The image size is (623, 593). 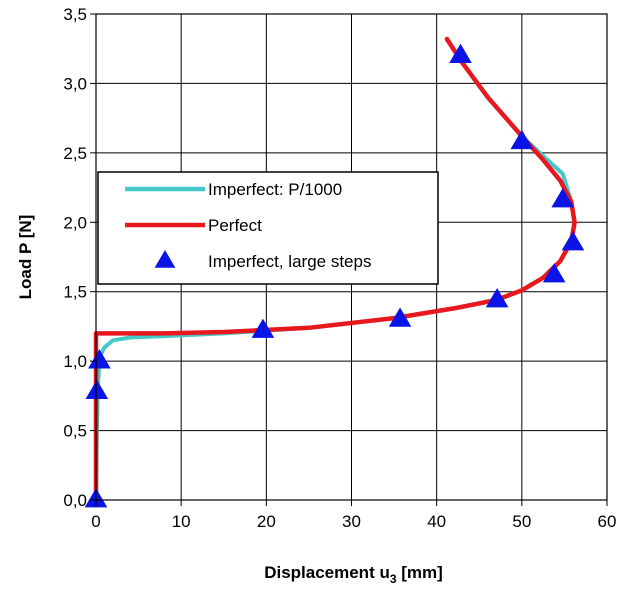 What do you see at coordinates (79, 257) in the screenshot?
I see `y-axis-ticks: 0,0 0,5 1,0 1,5 2,0 2,5 3,0 3,5` at bounding box center [79, 257].